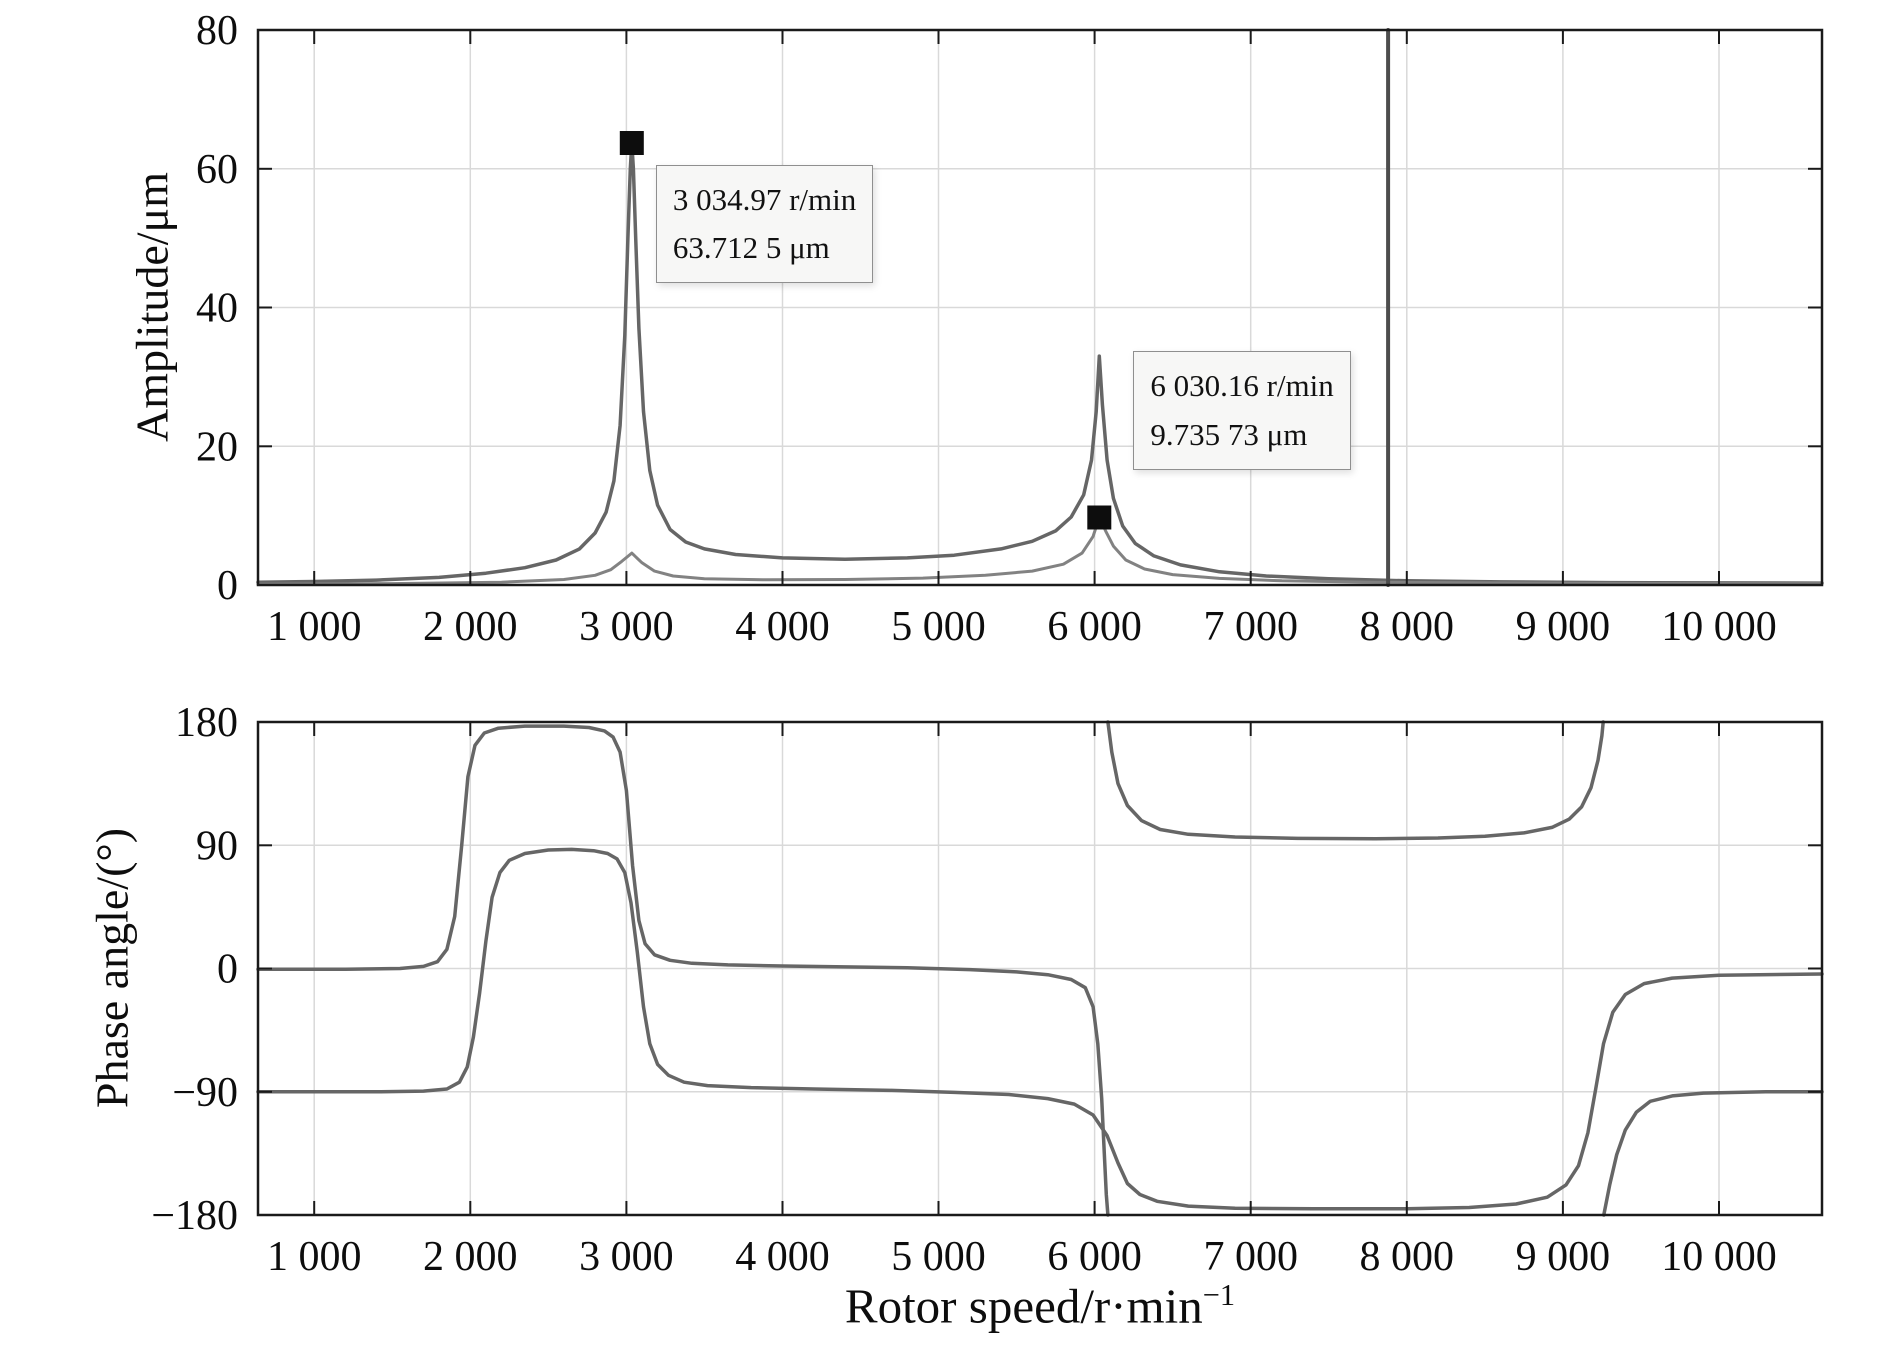 The width and height of the screenshot is (1890, 1351). What do you see at coordinates (1023, 1306) in the screenshot?
I see `rotor-speed-axis-label-text: Rotor speed/r·min` at bounding box center [1023, 1306].